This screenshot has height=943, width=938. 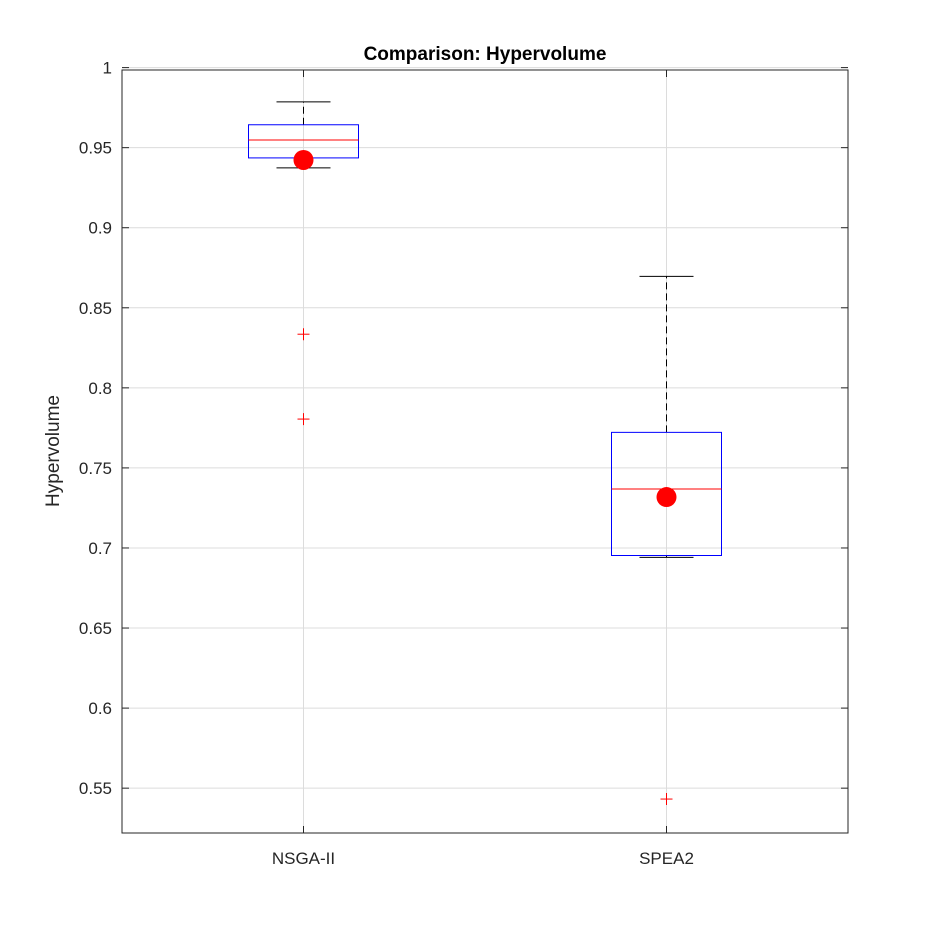 What do you see at coordinates (100, 708) in the screenshot?
I see `y-tick-label: 0.6` at bounding box center [100, 708].